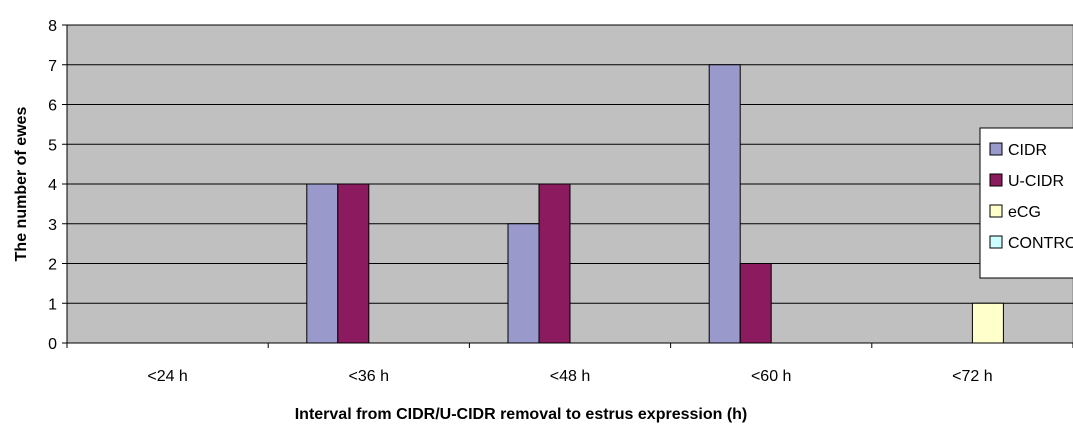 Image resolution: width=1073 pixels, height=428 pixels. What do you see at coordinates (52, 344) in the screenshot?
I see `y-tick-label: 0` at bounding box center [52, 344].